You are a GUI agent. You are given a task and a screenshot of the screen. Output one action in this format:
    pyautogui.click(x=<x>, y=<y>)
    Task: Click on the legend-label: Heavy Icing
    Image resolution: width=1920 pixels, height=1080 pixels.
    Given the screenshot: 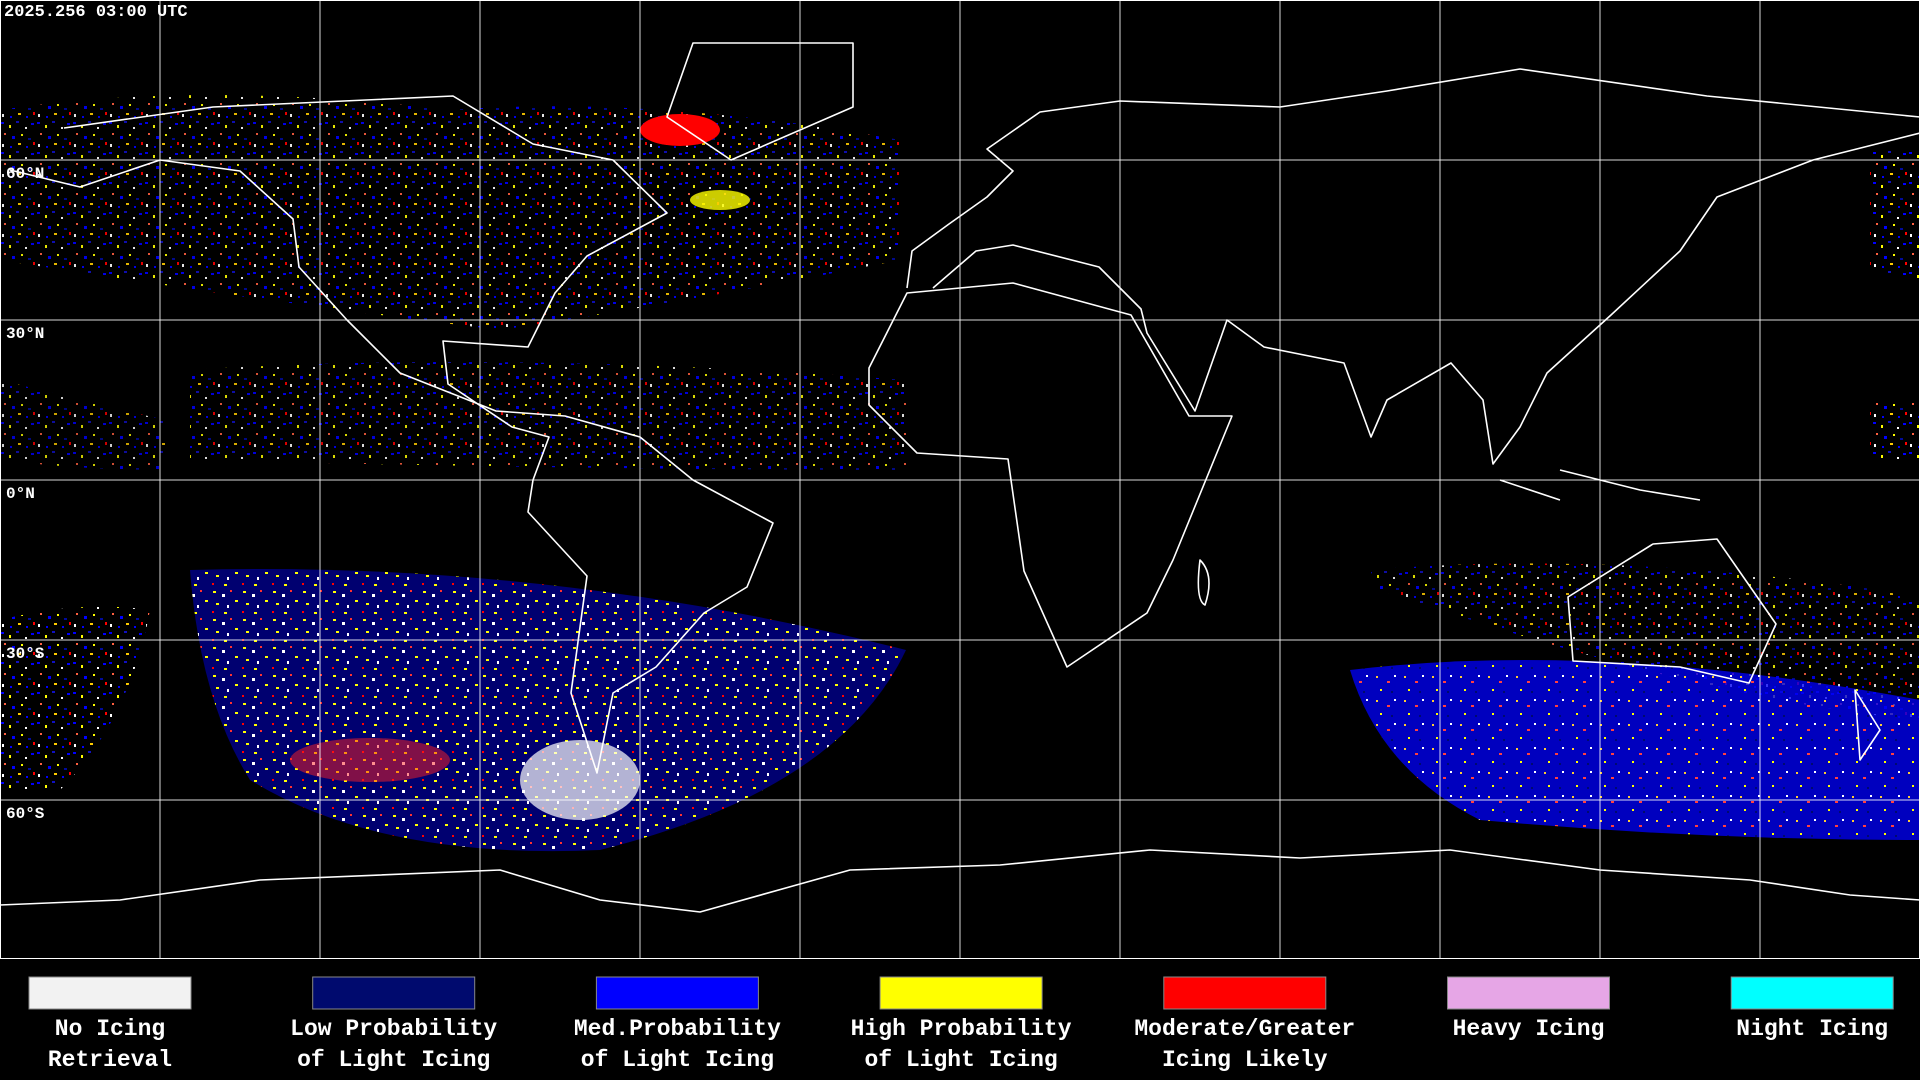 What is the action you would take?
    pyautogui.click(x=1529, y=1029)
    